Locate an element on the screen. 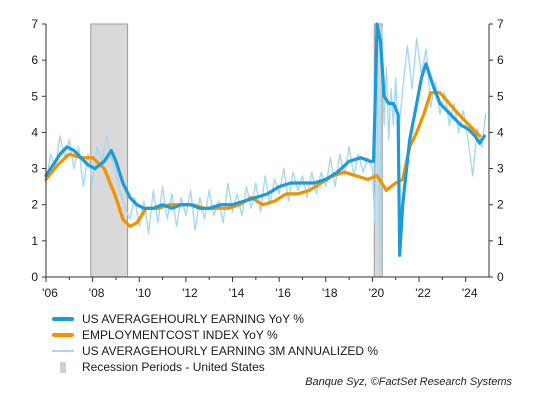 The width and height of the screenshot is (558, 403). legend-label-ahe-3m: US AVERAGEHOURLY EARNING 3M ANNUALIZED % is located at coordinates (230, 351).